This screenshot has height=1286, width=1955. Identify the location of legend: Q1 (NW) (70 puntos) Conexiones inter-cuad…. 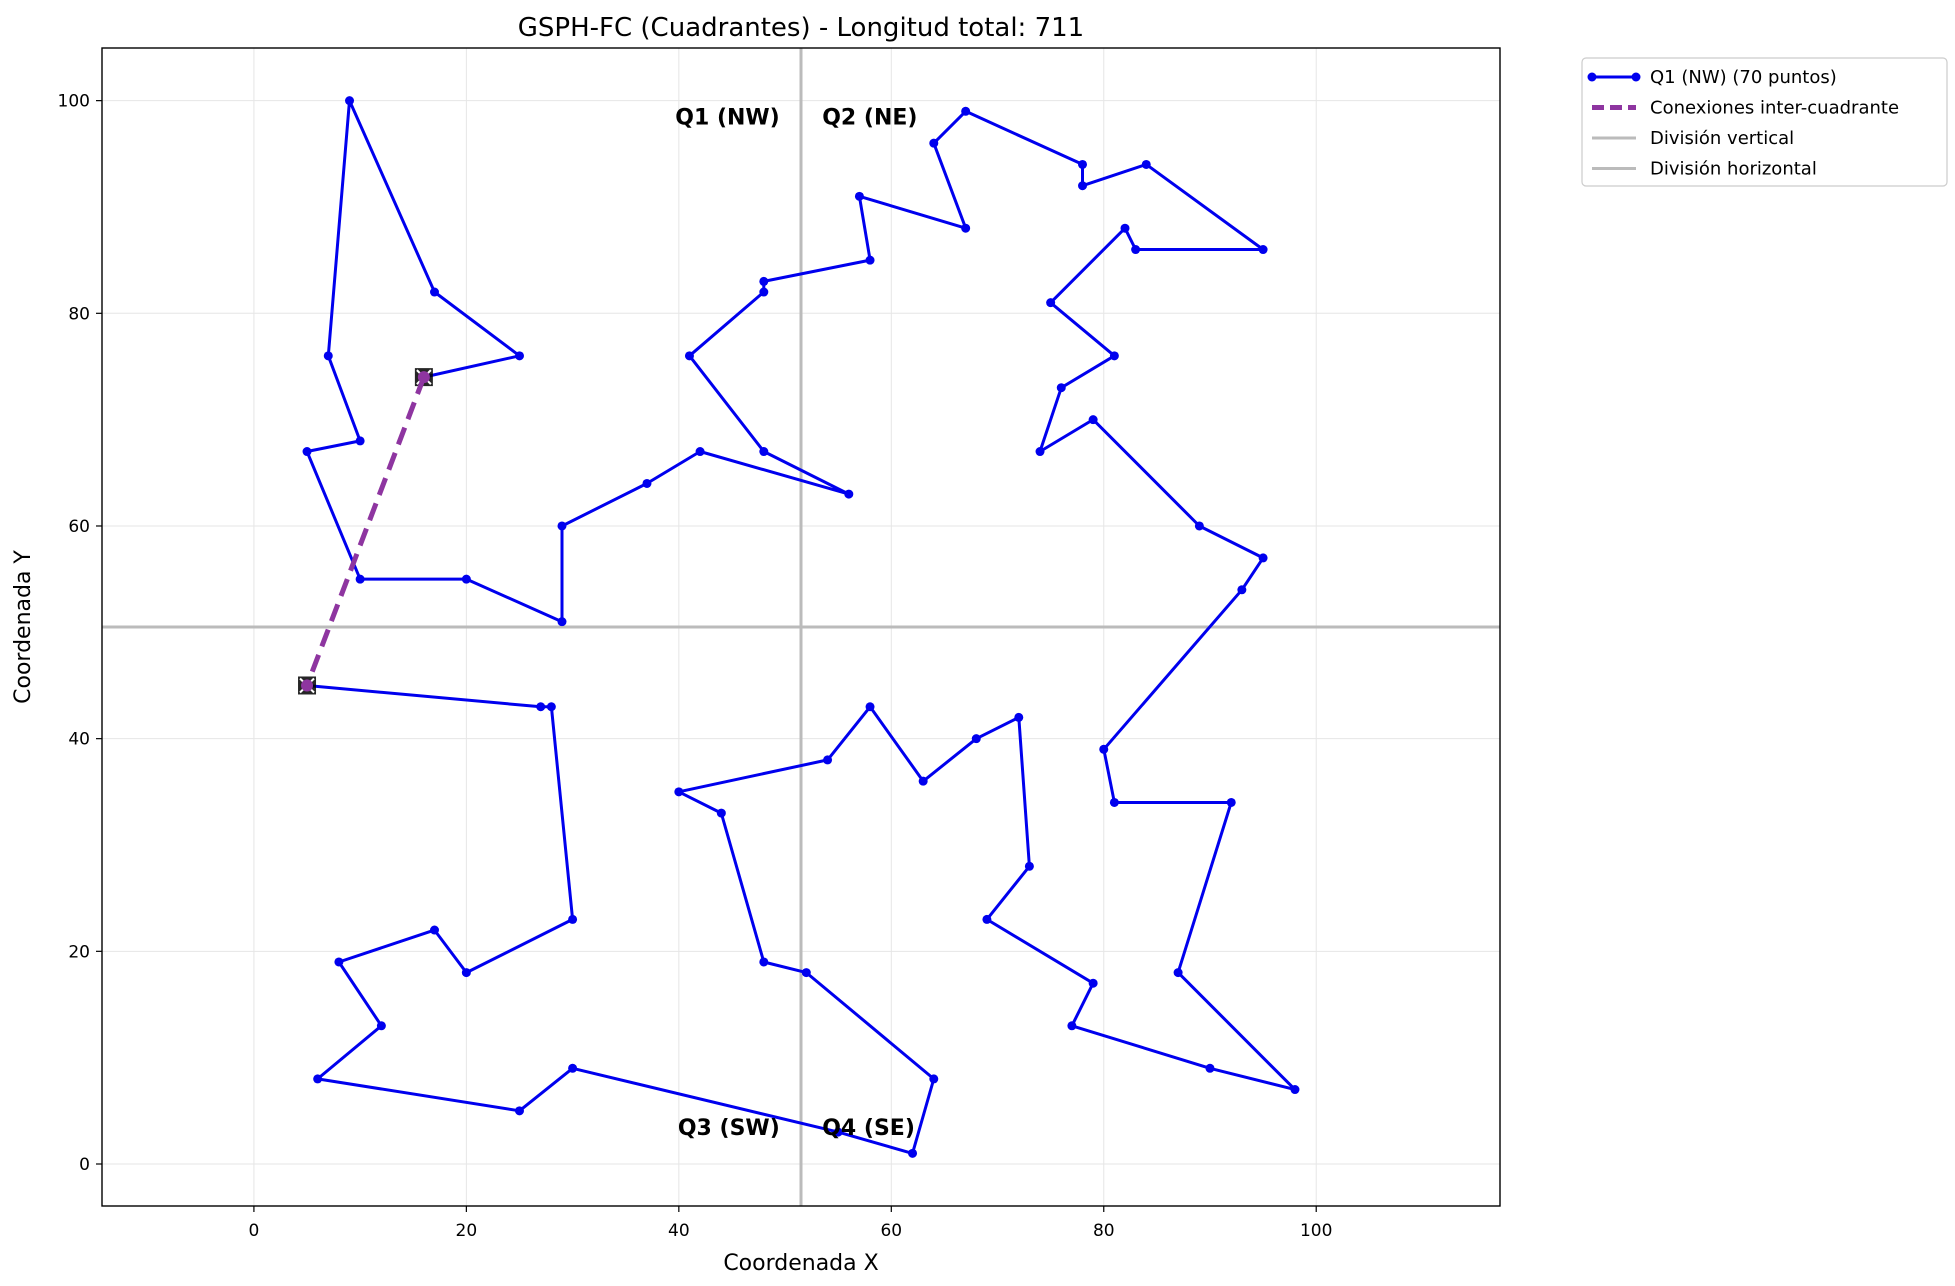
(1764, 122).